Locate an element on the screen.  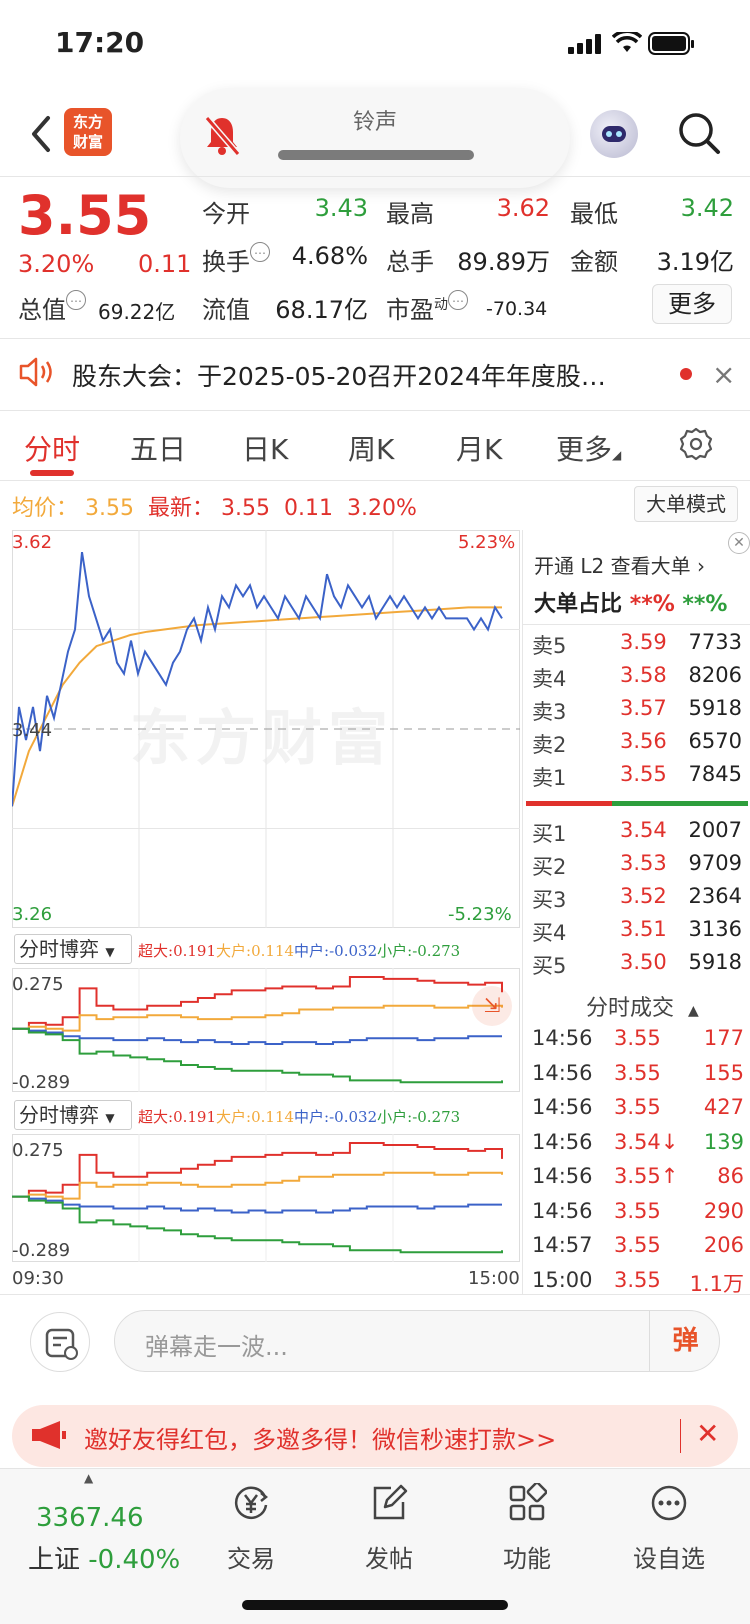
tab-monthly-k: 月K is located at coordinates (479, 449).